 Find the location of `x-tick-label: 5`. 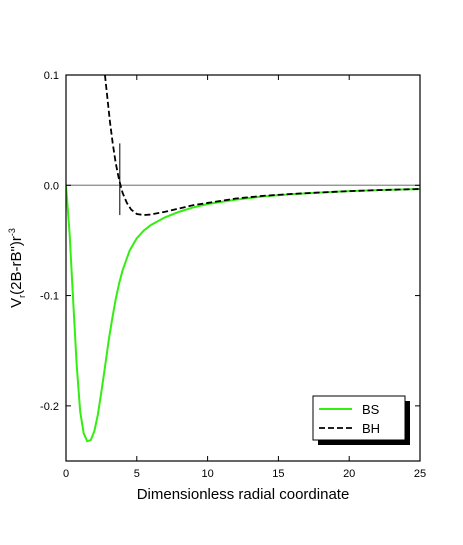

x-tick-label: 5 is located at coordinates (137, 474).